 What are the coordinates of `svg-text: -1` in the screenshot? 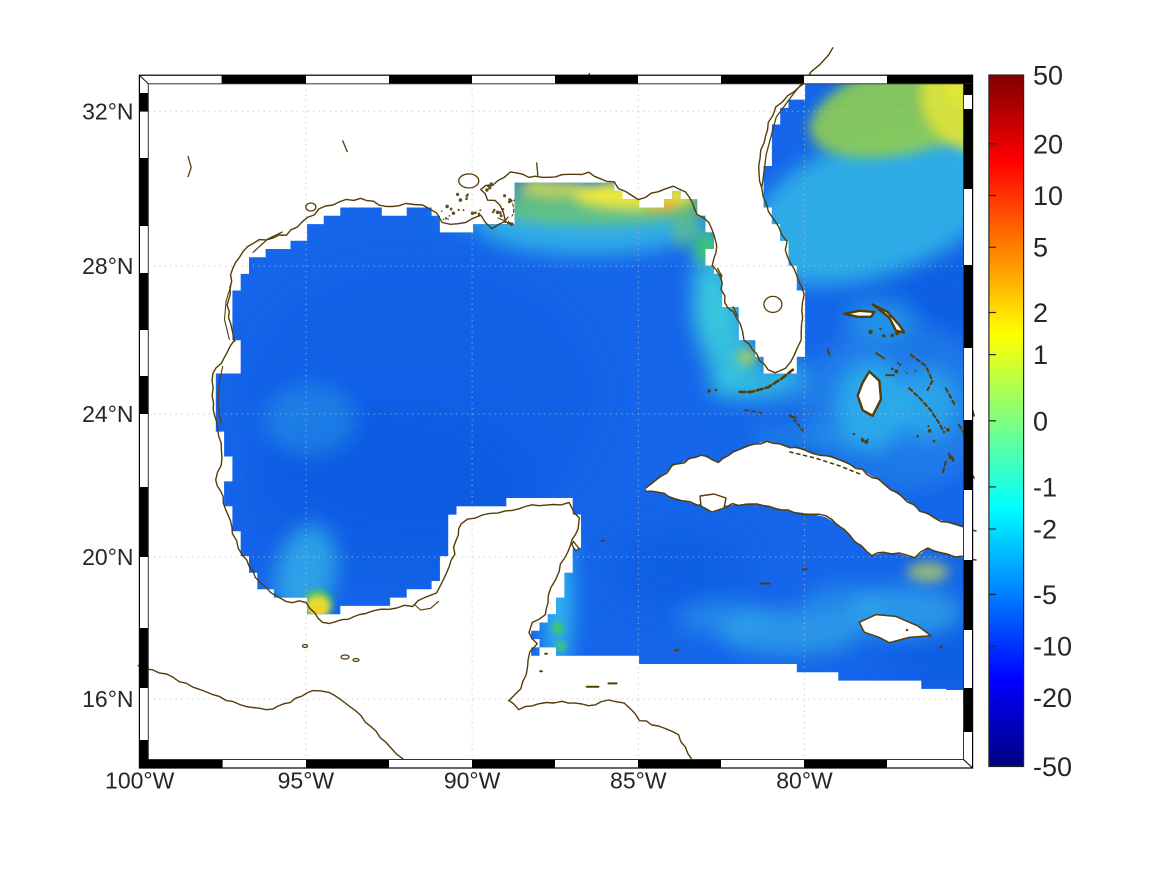 It's located at (1045, 487).